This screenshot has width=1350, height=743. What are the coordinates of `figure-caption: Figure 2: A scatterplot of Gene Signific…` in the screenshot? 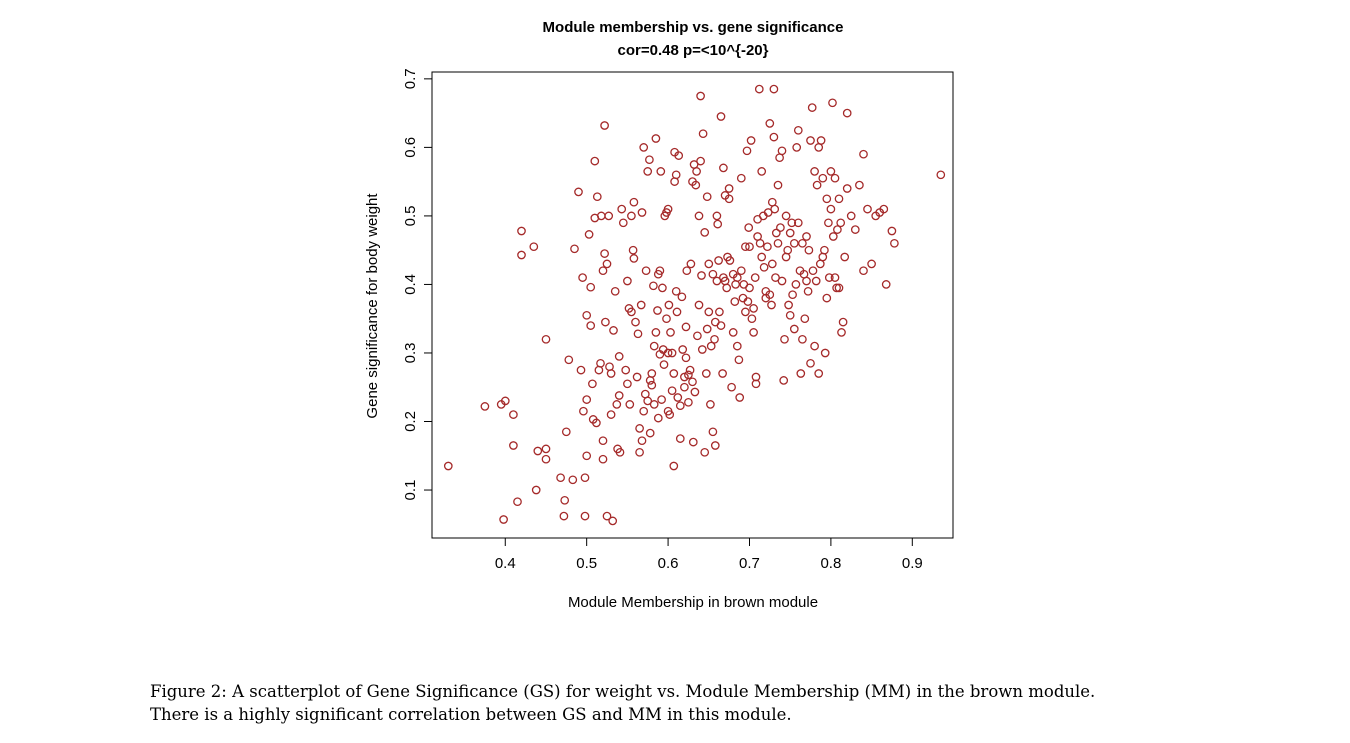 It's located at (700, 703).